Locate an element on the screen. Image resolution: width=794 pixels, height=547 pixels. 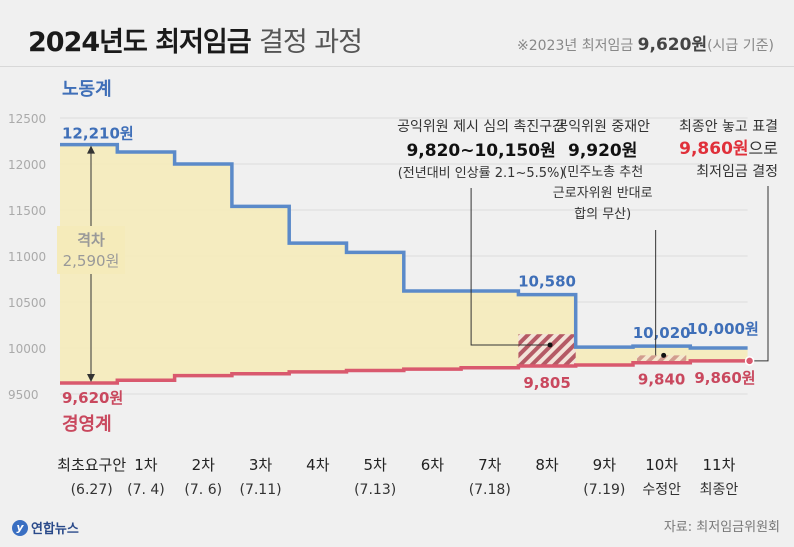
business-value-label: 9,840 is located at coordinates (661, 380).